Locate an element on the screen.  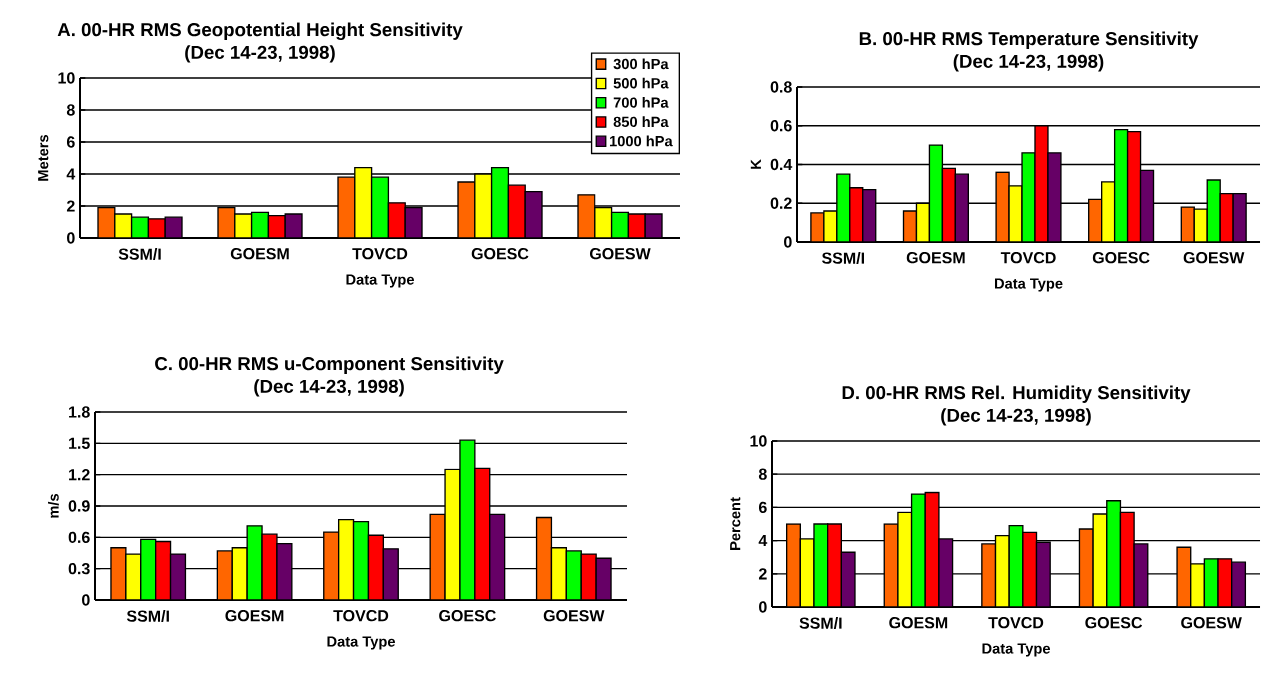
legend-label: 700 hPa is located at coordinates (641, 102).